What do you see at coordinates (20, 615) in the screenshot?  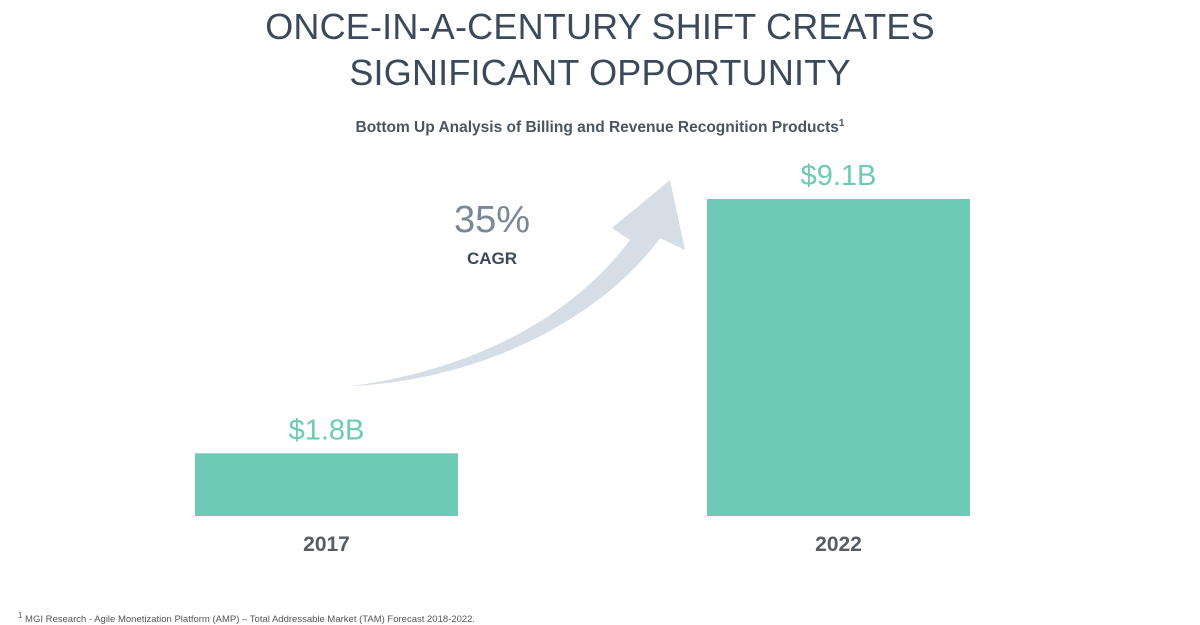 I see `footnote-marker: 1` at bounding box center [20, 615].